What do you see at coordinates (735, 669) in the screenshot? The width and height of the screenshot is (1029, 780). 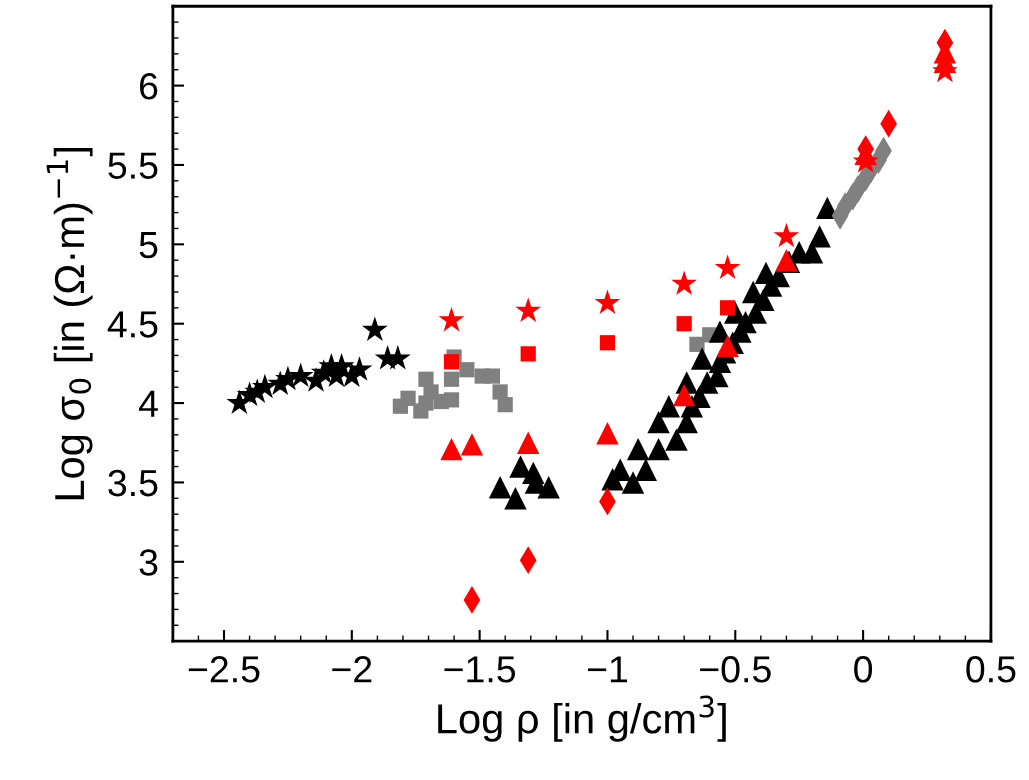 I see `x-tick-label: −0.5` at bounding box center [735, 669].